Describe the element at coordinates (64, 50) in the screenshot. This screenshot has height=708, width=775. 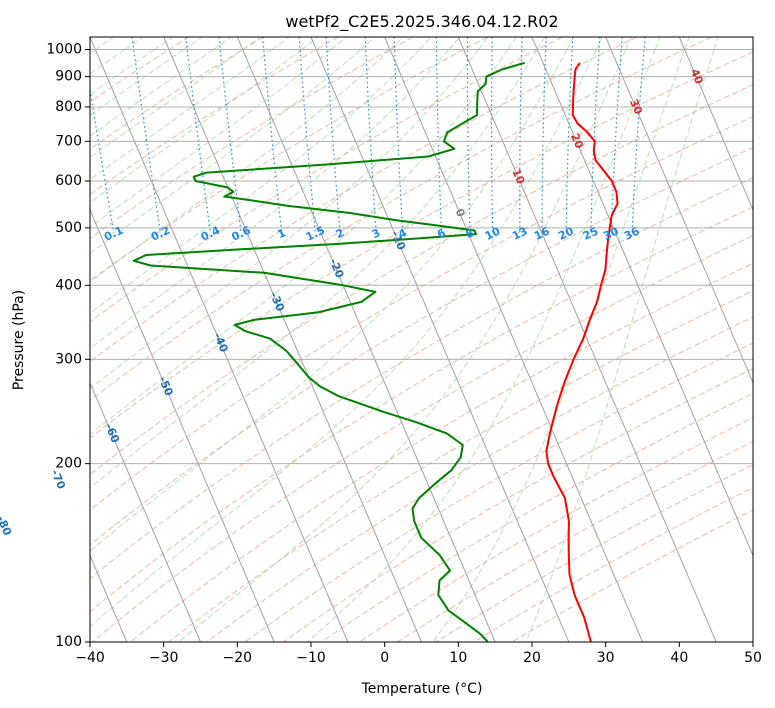
I see `y-tick-label: 1000` at that location.